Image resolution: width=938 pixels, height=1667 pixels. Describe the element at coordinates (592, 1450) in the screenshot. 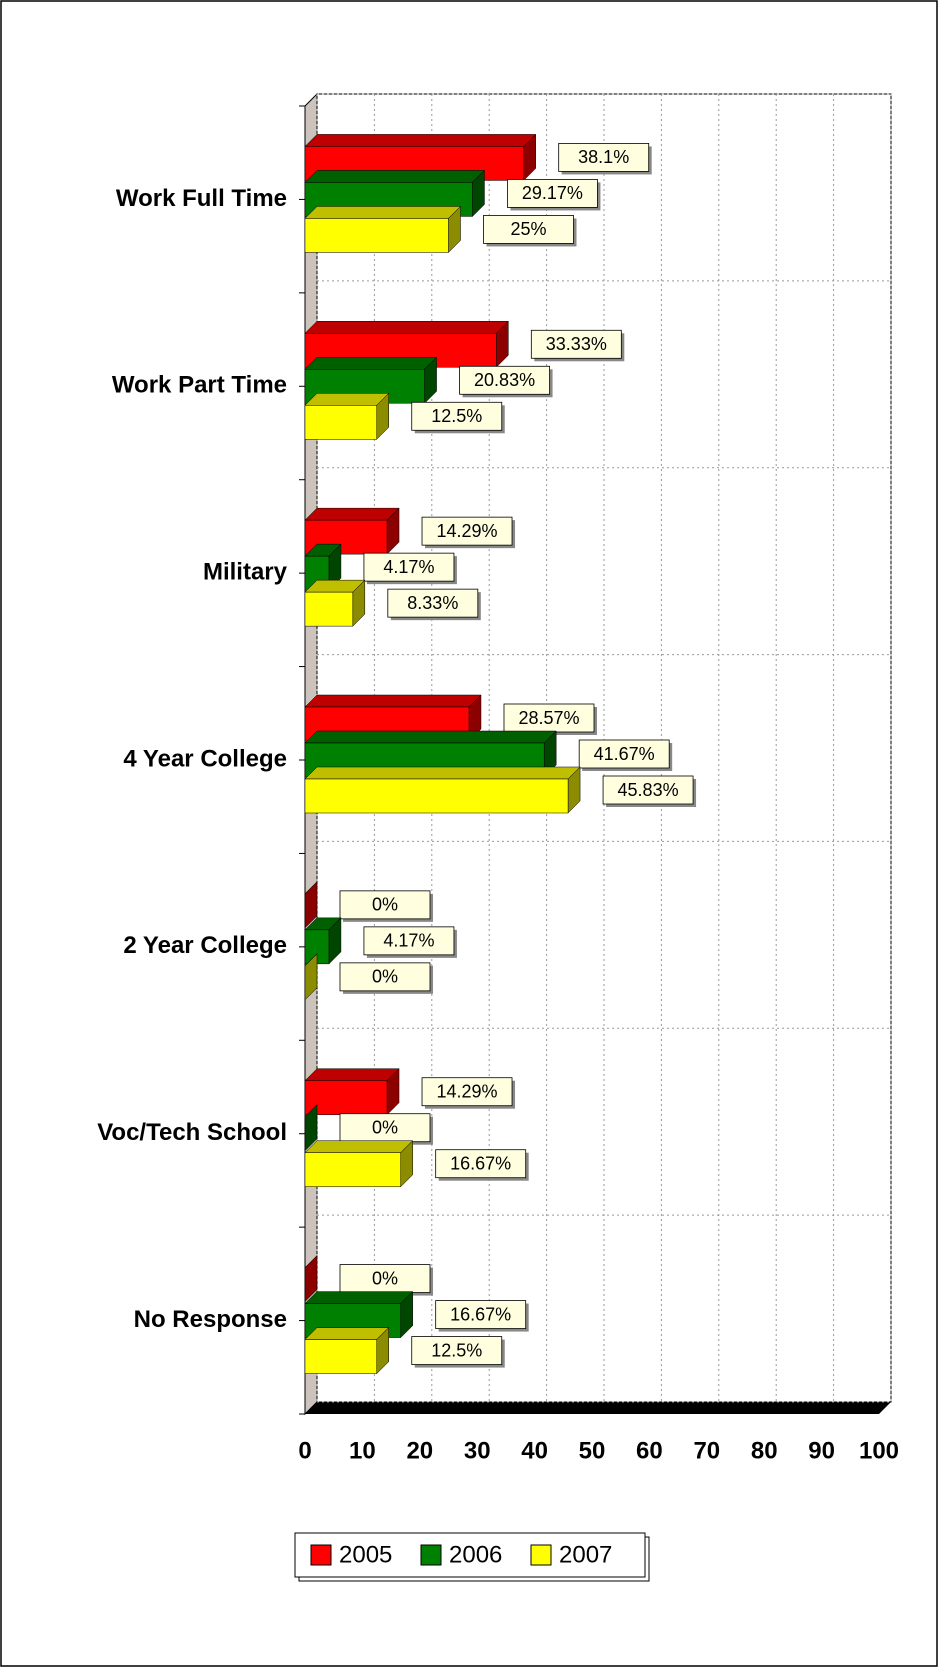

I see `x-tick-label: 50` at that location.